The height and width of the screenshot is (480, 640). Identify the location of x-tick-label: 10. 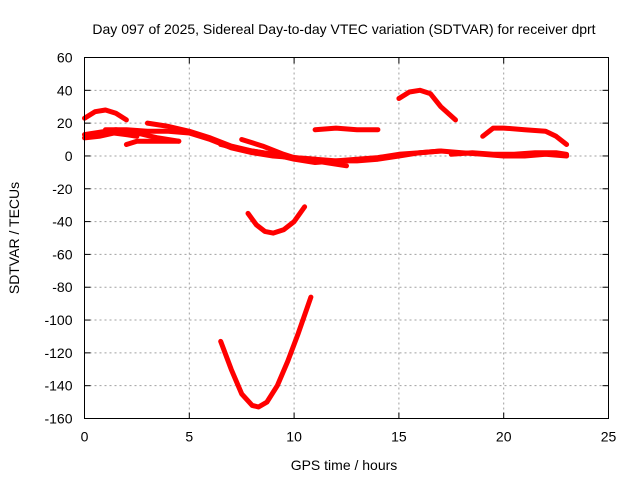
(294, 437).